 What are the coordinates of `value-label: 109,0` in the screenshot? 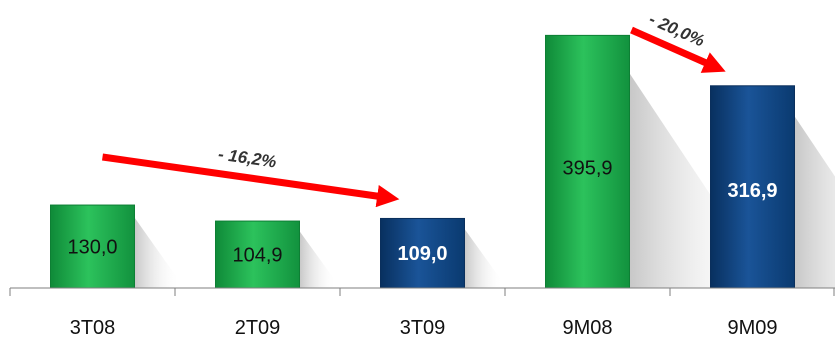 It's located at (422, 254).